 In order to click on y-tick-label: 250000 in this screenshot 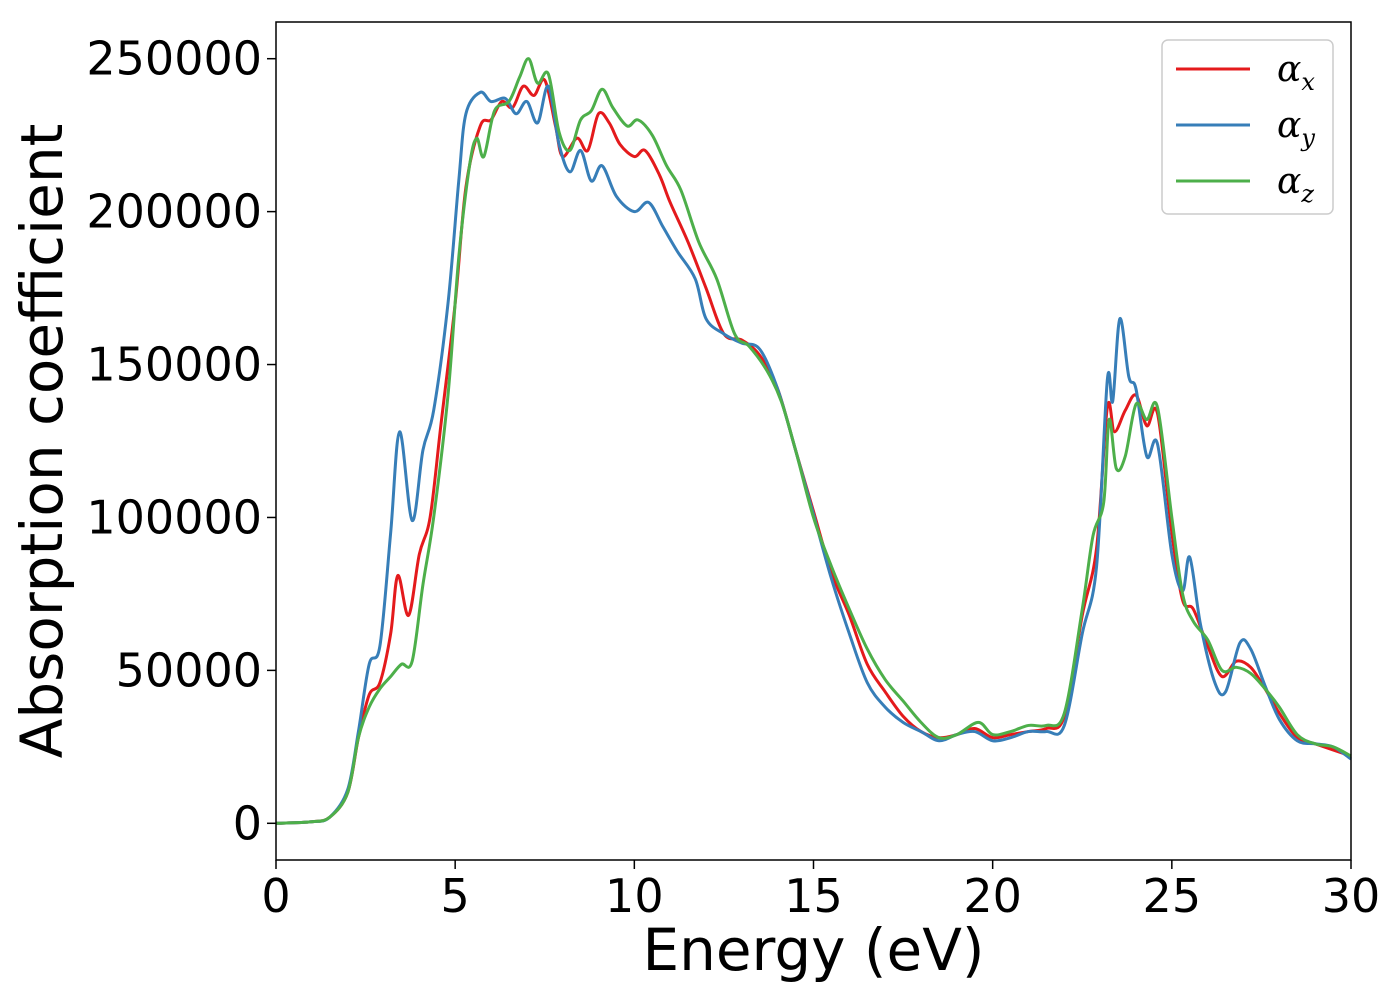, I will do `click(174, 59)`.